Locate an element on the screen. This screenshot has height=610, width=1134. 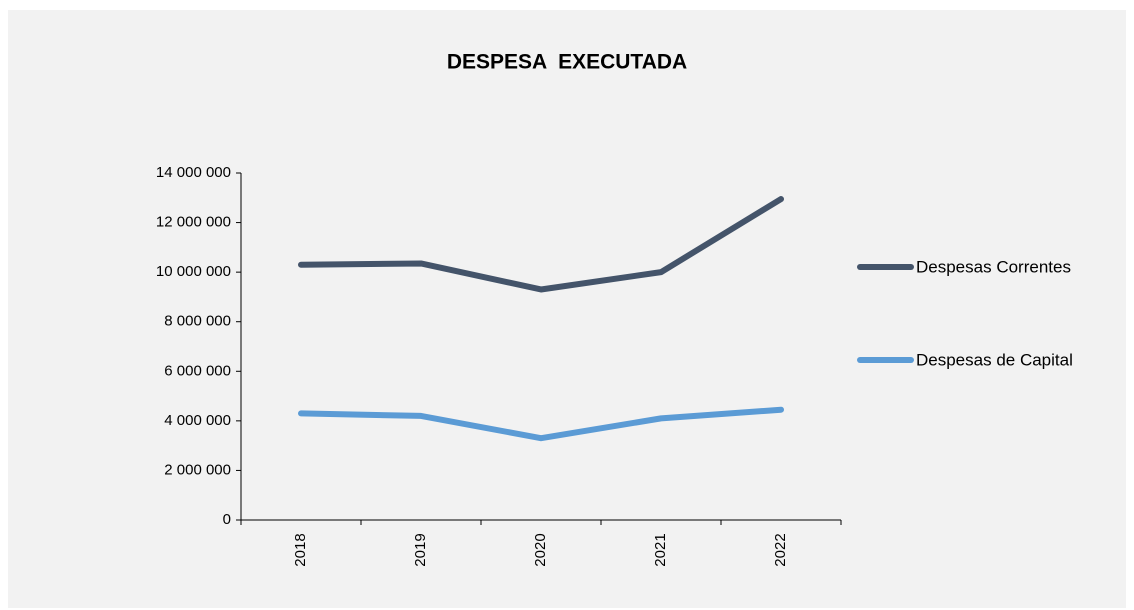
x-tick-label: 2022 is located at coordinates (780, 549).